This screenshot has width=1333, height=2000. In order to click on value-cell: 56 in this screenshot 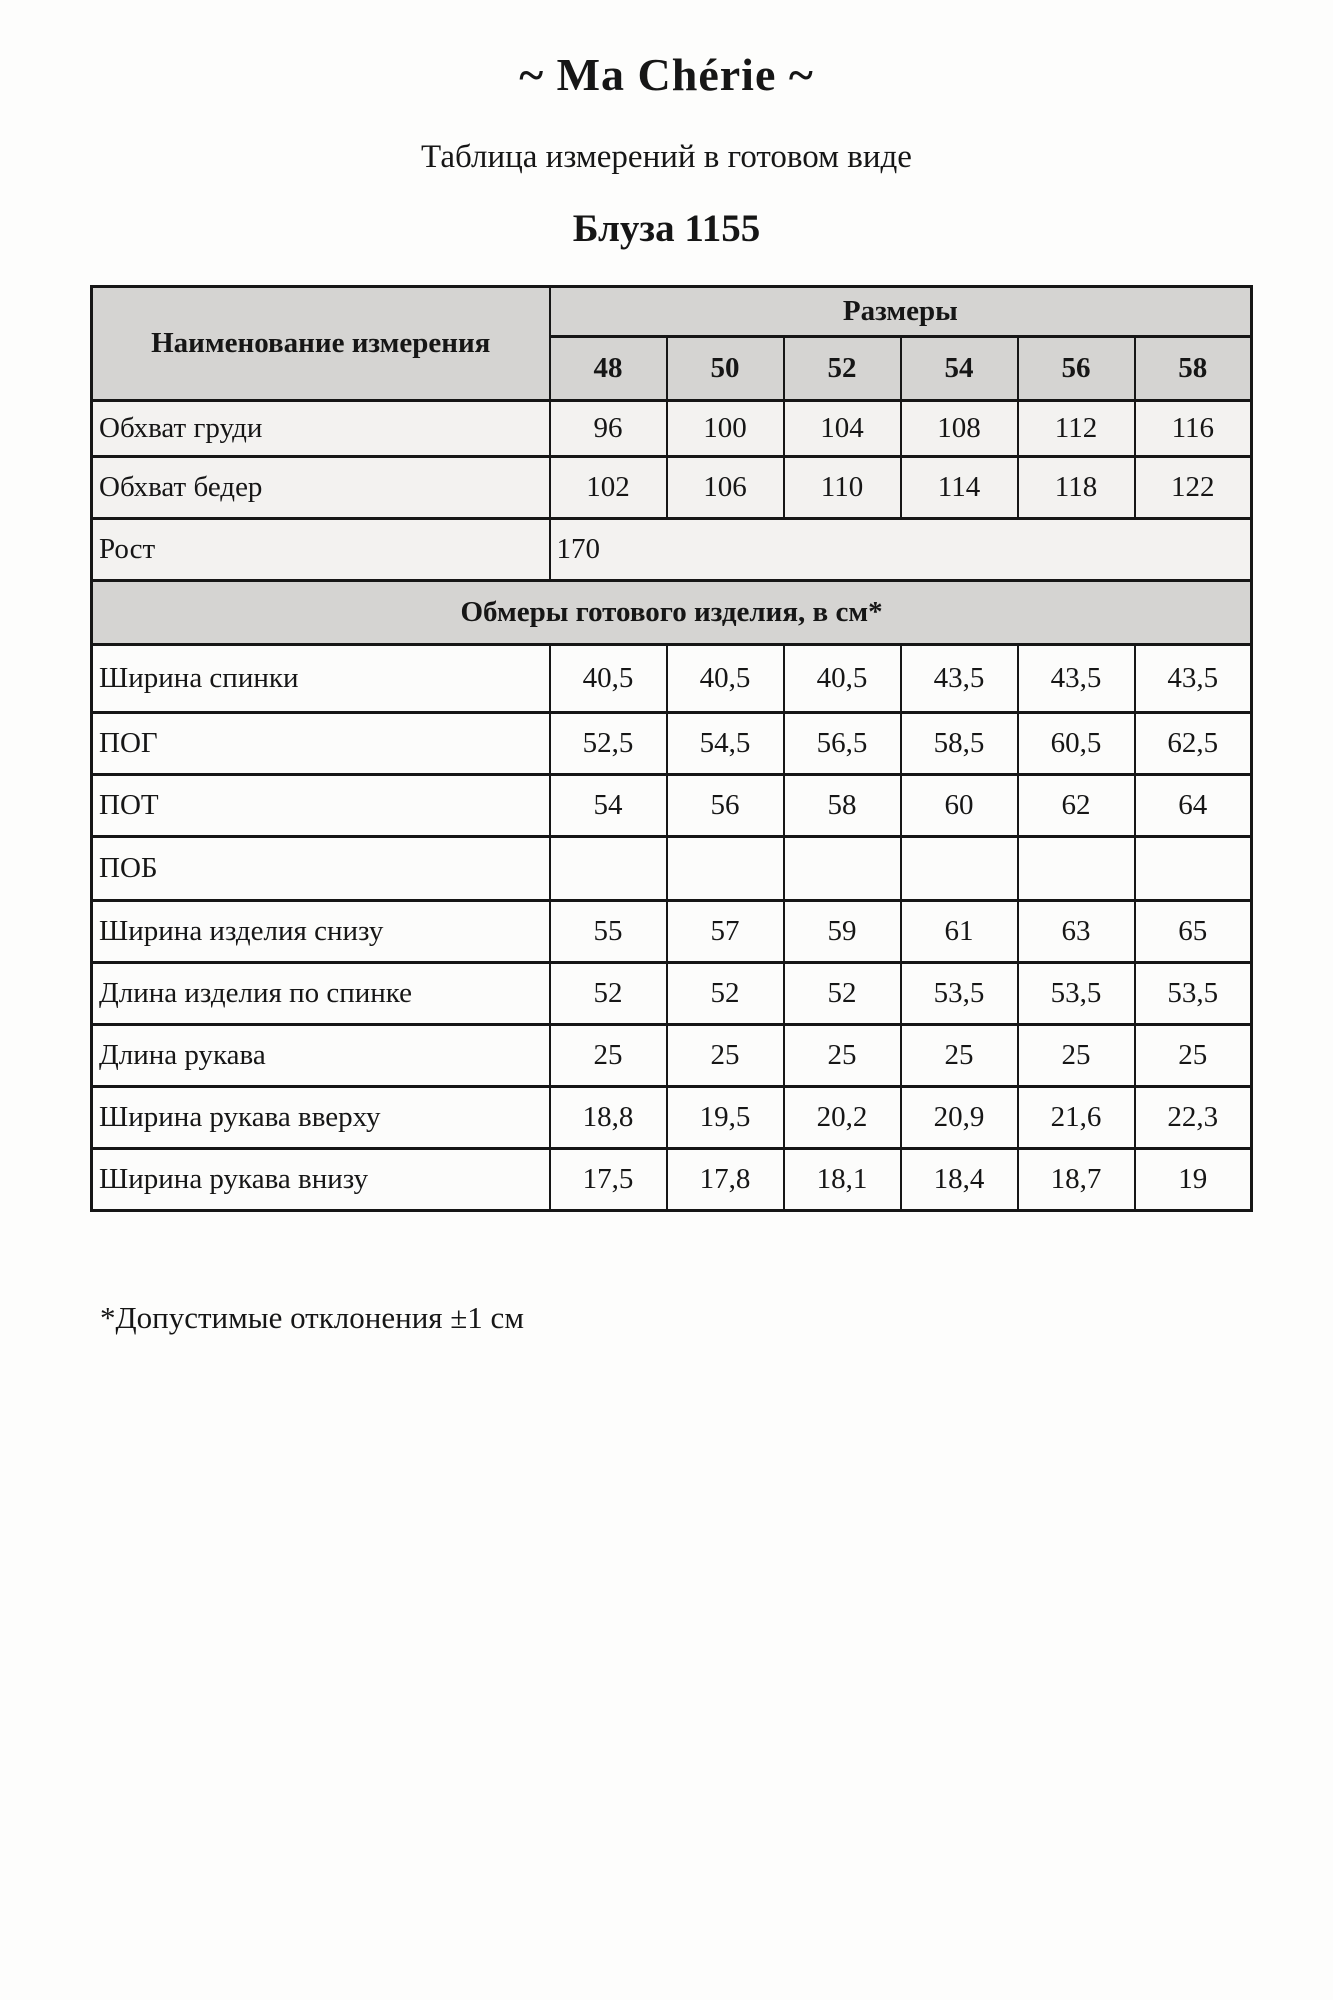, I will do `click(725, 805)`.